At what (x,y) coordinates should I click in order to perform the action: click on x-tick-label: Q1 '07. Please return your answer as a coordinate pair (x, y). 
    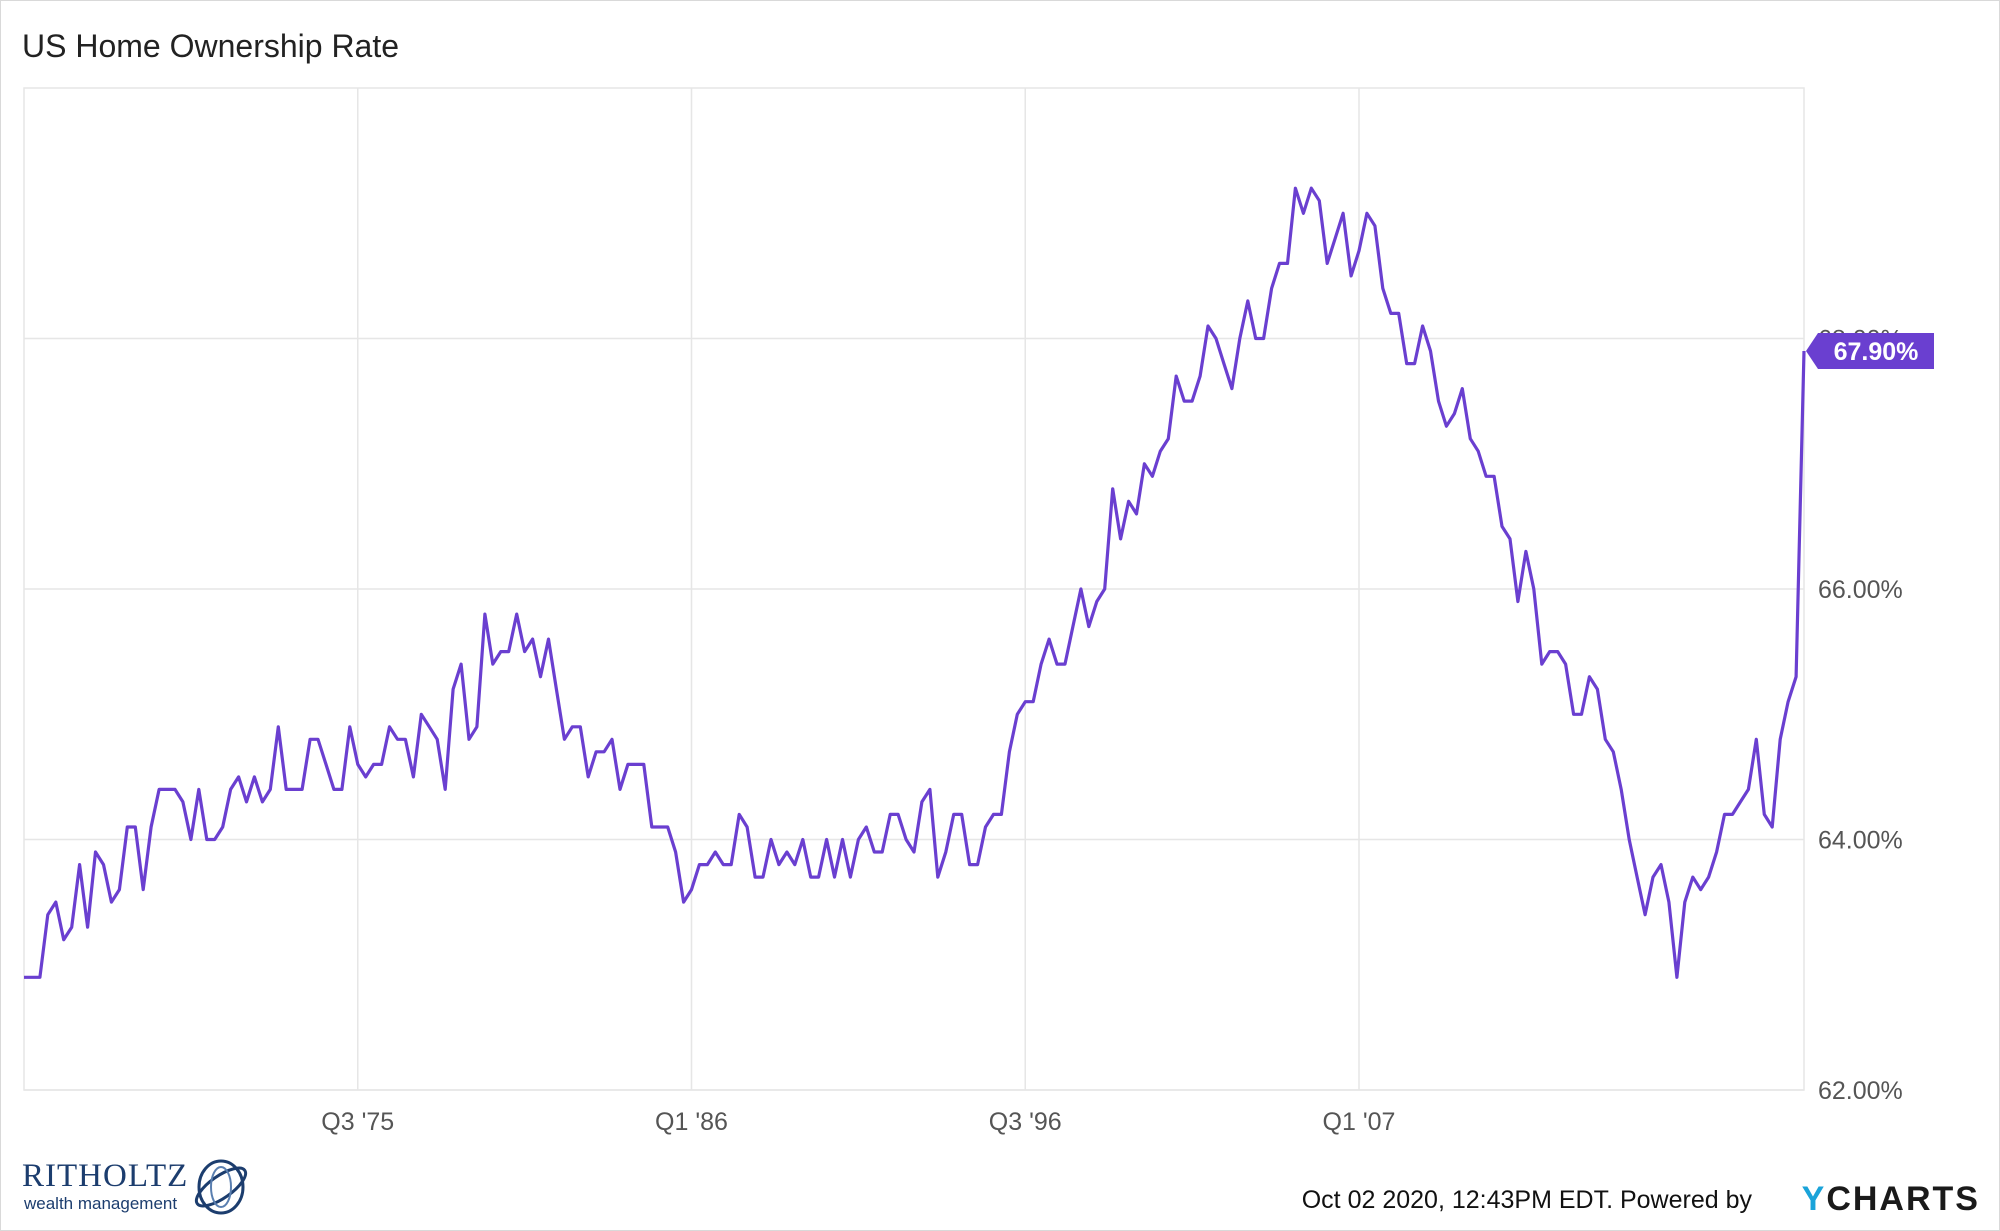
    Looking at the image, I should click on (1359, 1122).